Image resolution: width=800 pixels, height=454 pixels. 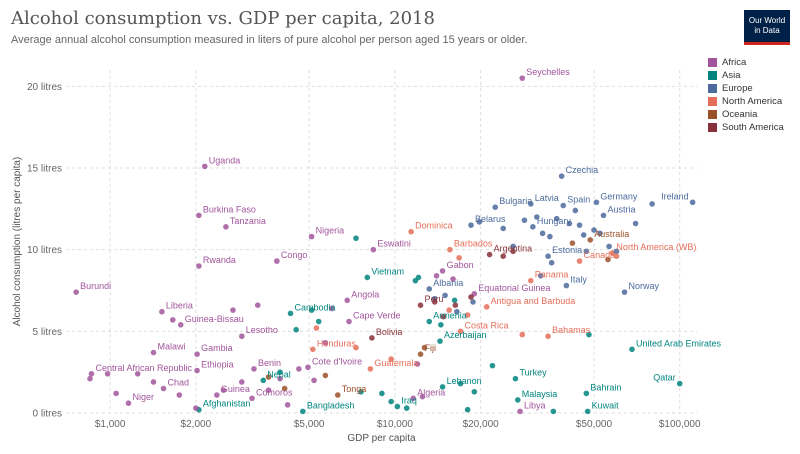 What do you see at coordinates (746, 101) in the screenshot?
I see `legend-item-north-america: North America` at bounding box center [746, 101].